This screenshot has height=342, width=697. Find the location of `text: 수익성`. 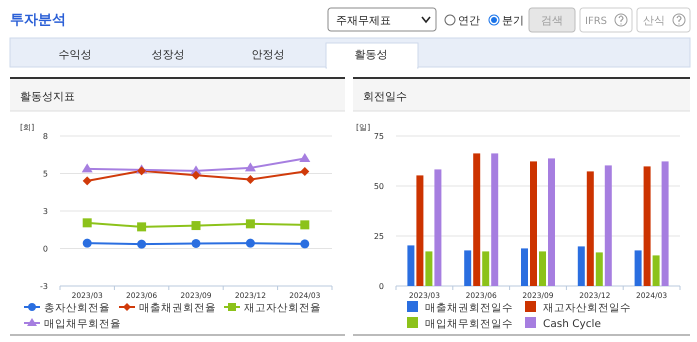

text: 수익성 is located at coordinates (75, 54).